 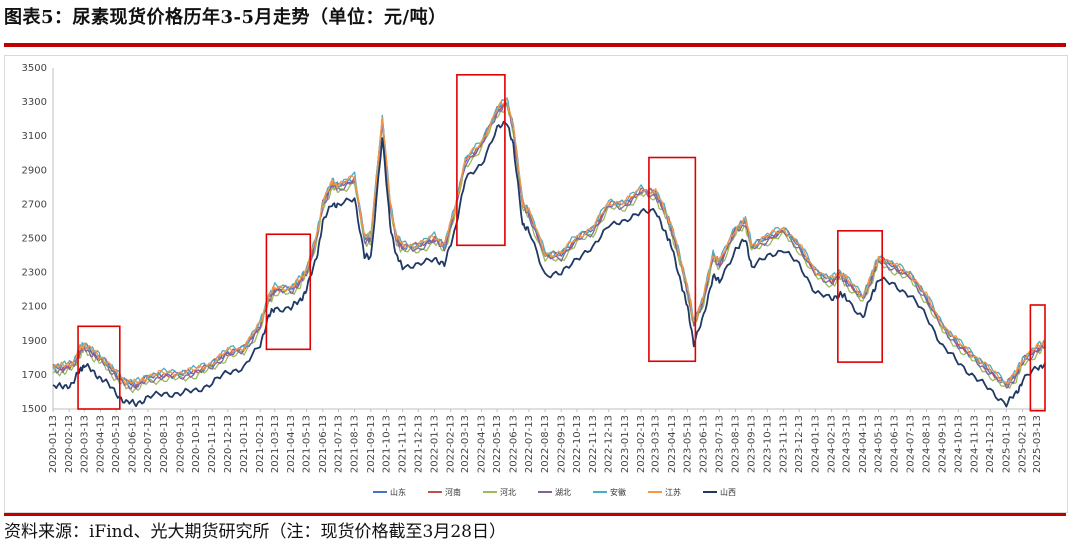 What do you see at coordinates (180, 444) in the screenshot?
I see `x-tick-label: 2020-09-13` at bounding box center [180, 444].